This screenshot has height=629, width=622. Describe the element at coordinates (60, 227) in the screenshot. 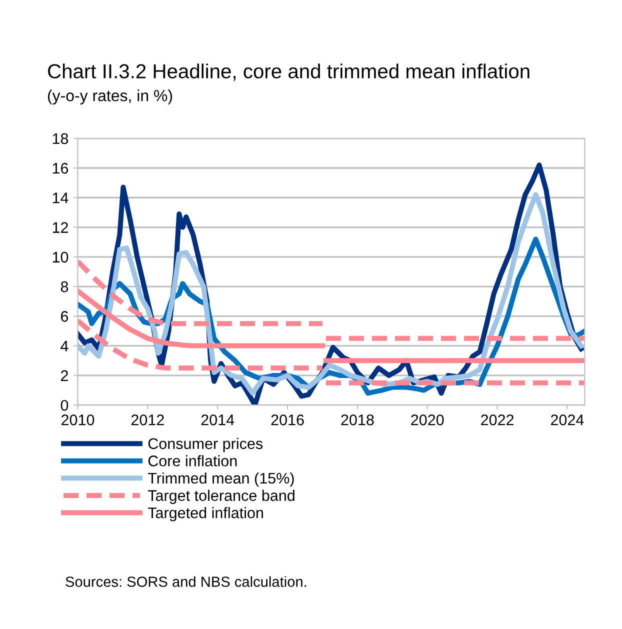

I see `y-tick-label: 12` at that location.